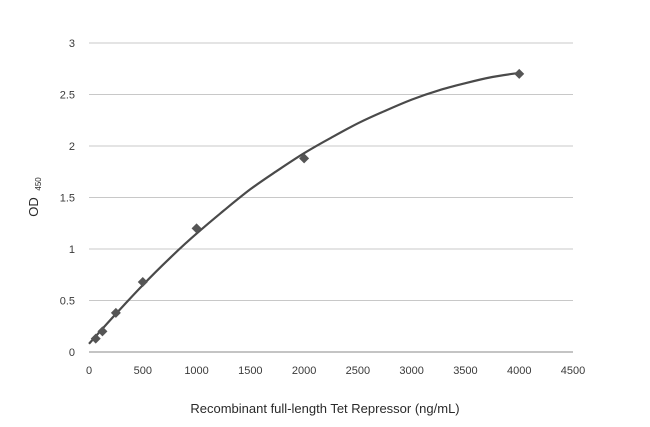 The height and width of the screenshot is (427, 650). I want to click on x-tick-label: 2500, so click(358, 371).